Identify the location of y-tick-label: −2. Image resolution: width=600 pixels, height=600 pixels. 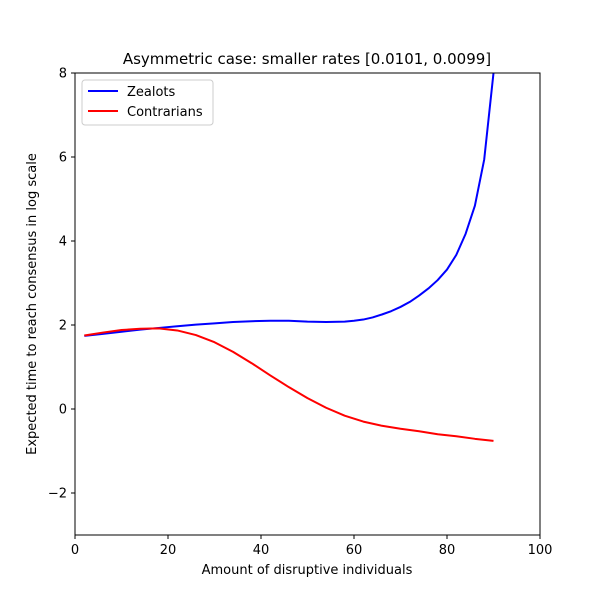
(57, 494).